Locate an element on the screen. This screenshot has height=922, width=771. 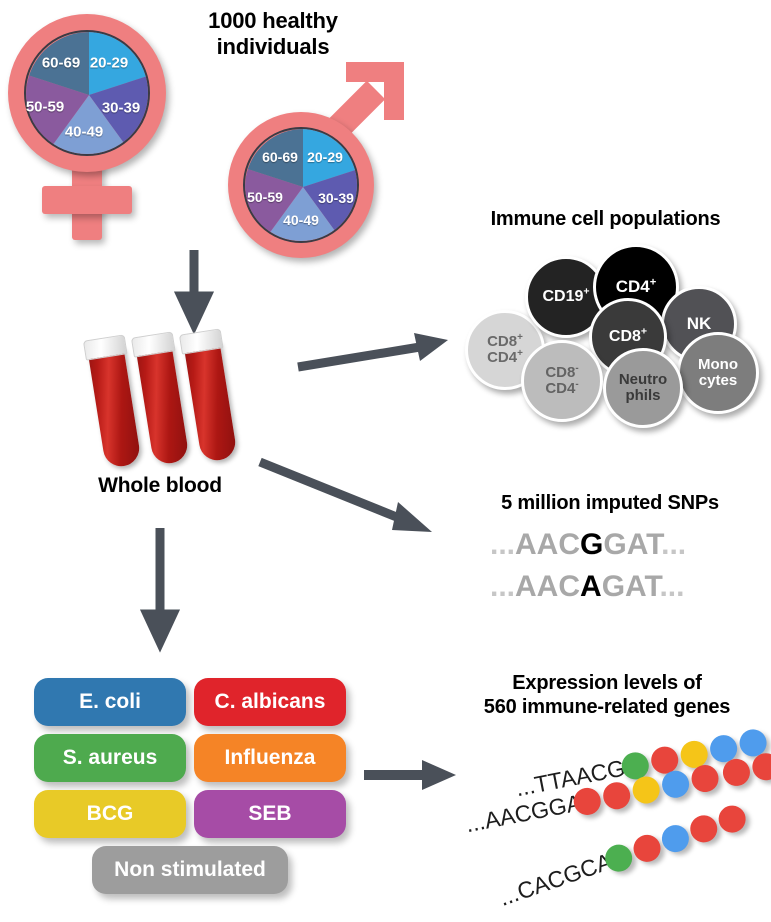
cell-monocytes: Mono cytes is located at coordinates (718, 373).